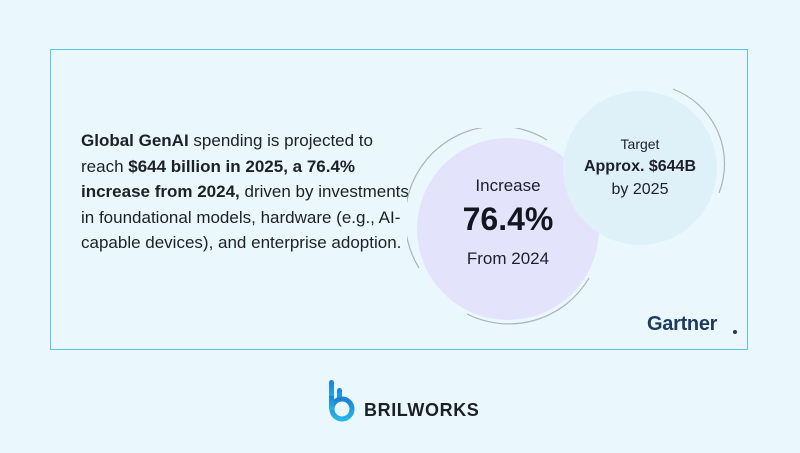 The width and height of the screenshot is (800, 453). I want to click on gartner-logo: Gartner, so click(682, 324).